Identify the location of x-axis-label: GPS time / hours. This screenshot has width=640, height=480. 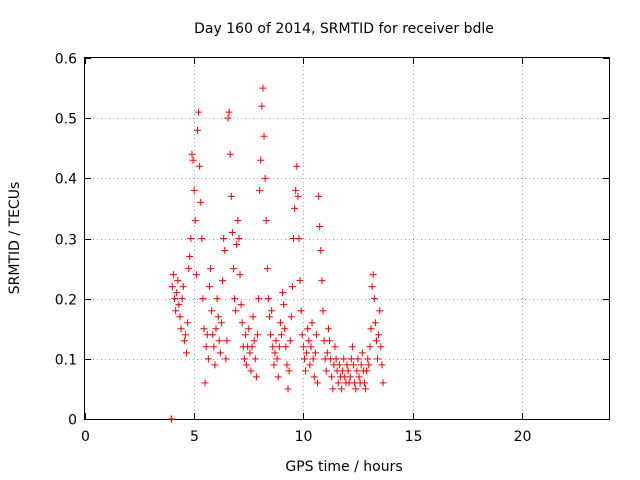
(343, 467).